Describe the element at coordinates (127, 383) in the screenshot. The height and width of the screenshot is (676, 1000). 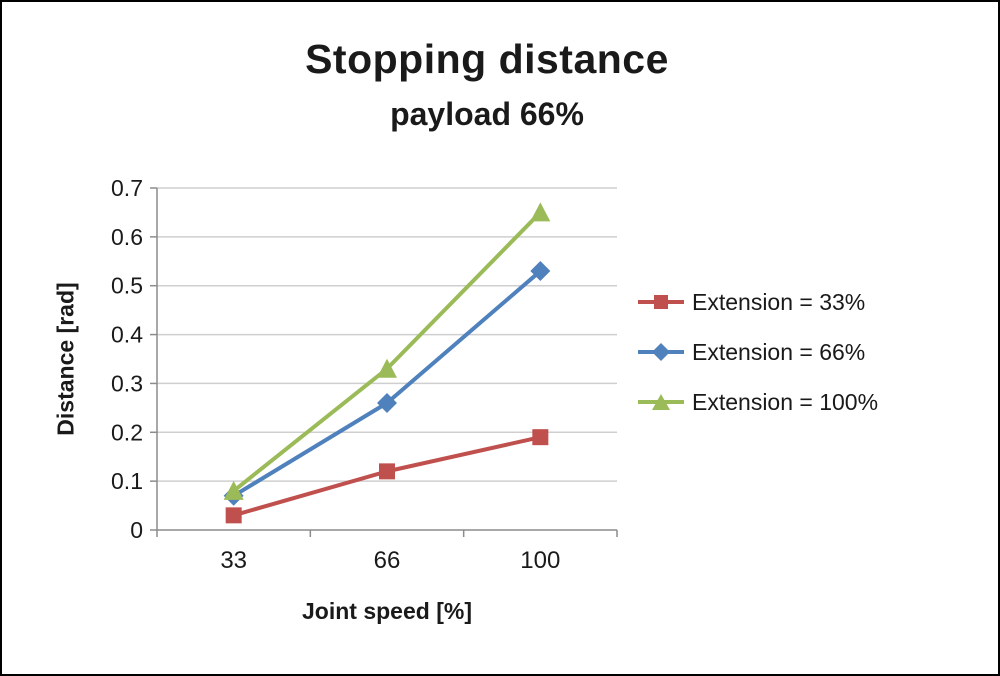
I see `y-tick-label: 0.3` at that location.